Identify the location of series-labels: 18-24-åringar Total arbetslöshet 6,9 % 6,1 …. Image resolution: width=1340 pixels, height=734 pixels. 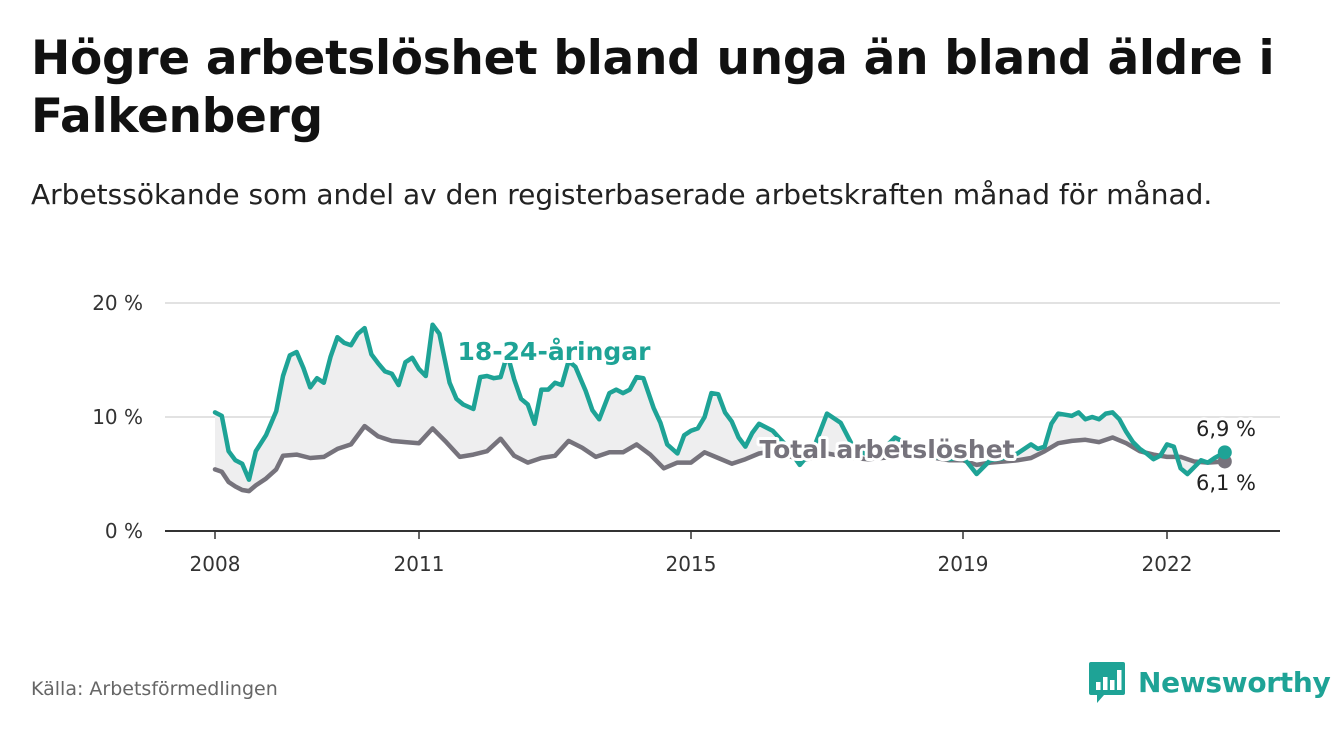
(857, 416).